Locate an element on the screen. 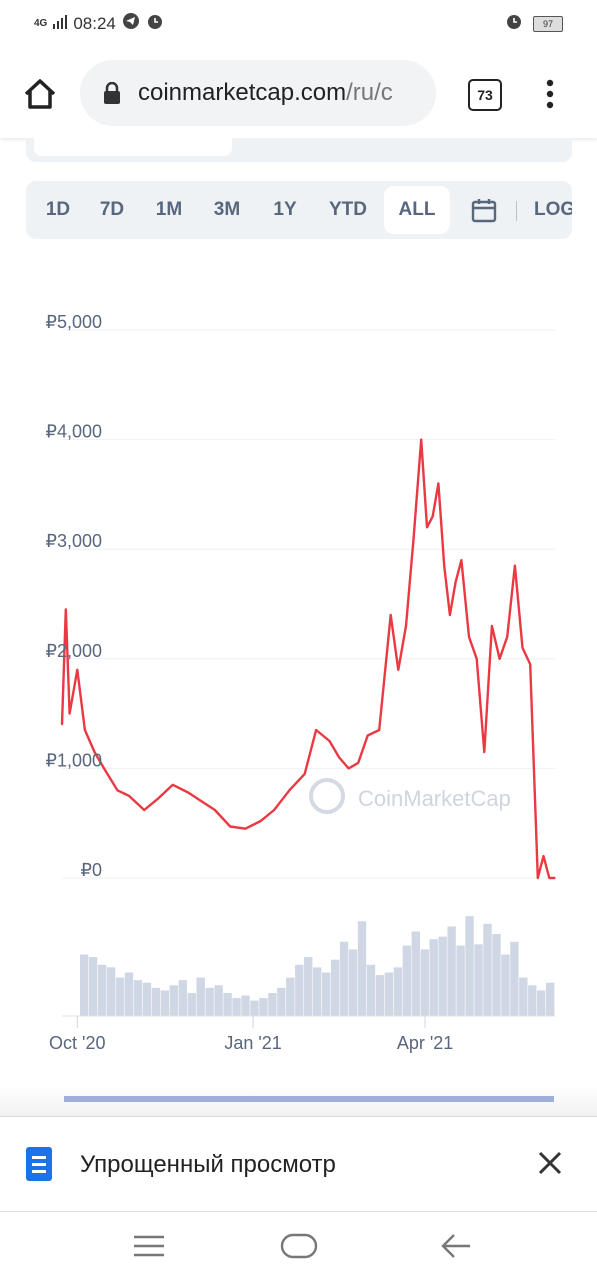  x-axis-label: Oct '20 is located at coordinates (77, 1043).